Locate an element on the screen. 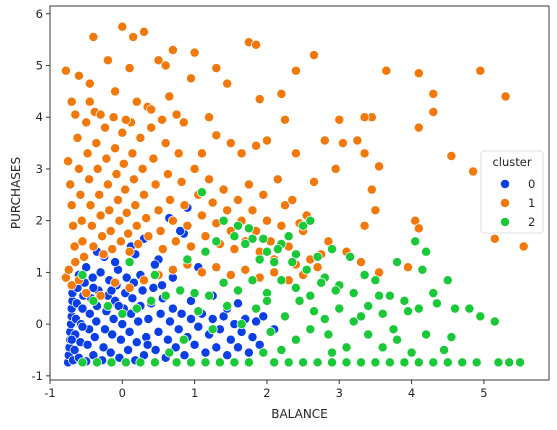 The width and height of the screenshot is (557, 430). legend-box is located at coordinates (512, 192).